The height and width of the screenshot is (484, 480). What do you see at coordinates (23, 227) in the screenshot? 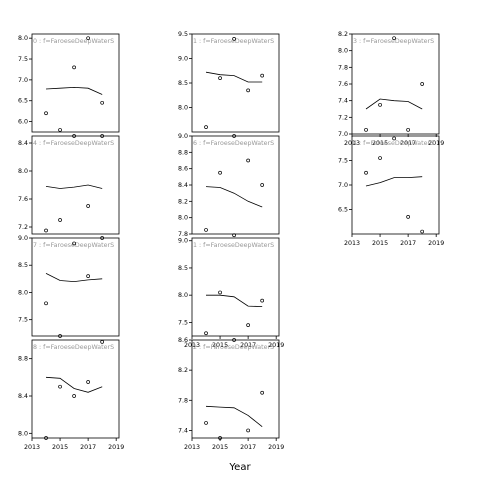
I see `y-tick-label: 7.2` at bounding box center [23, 227].